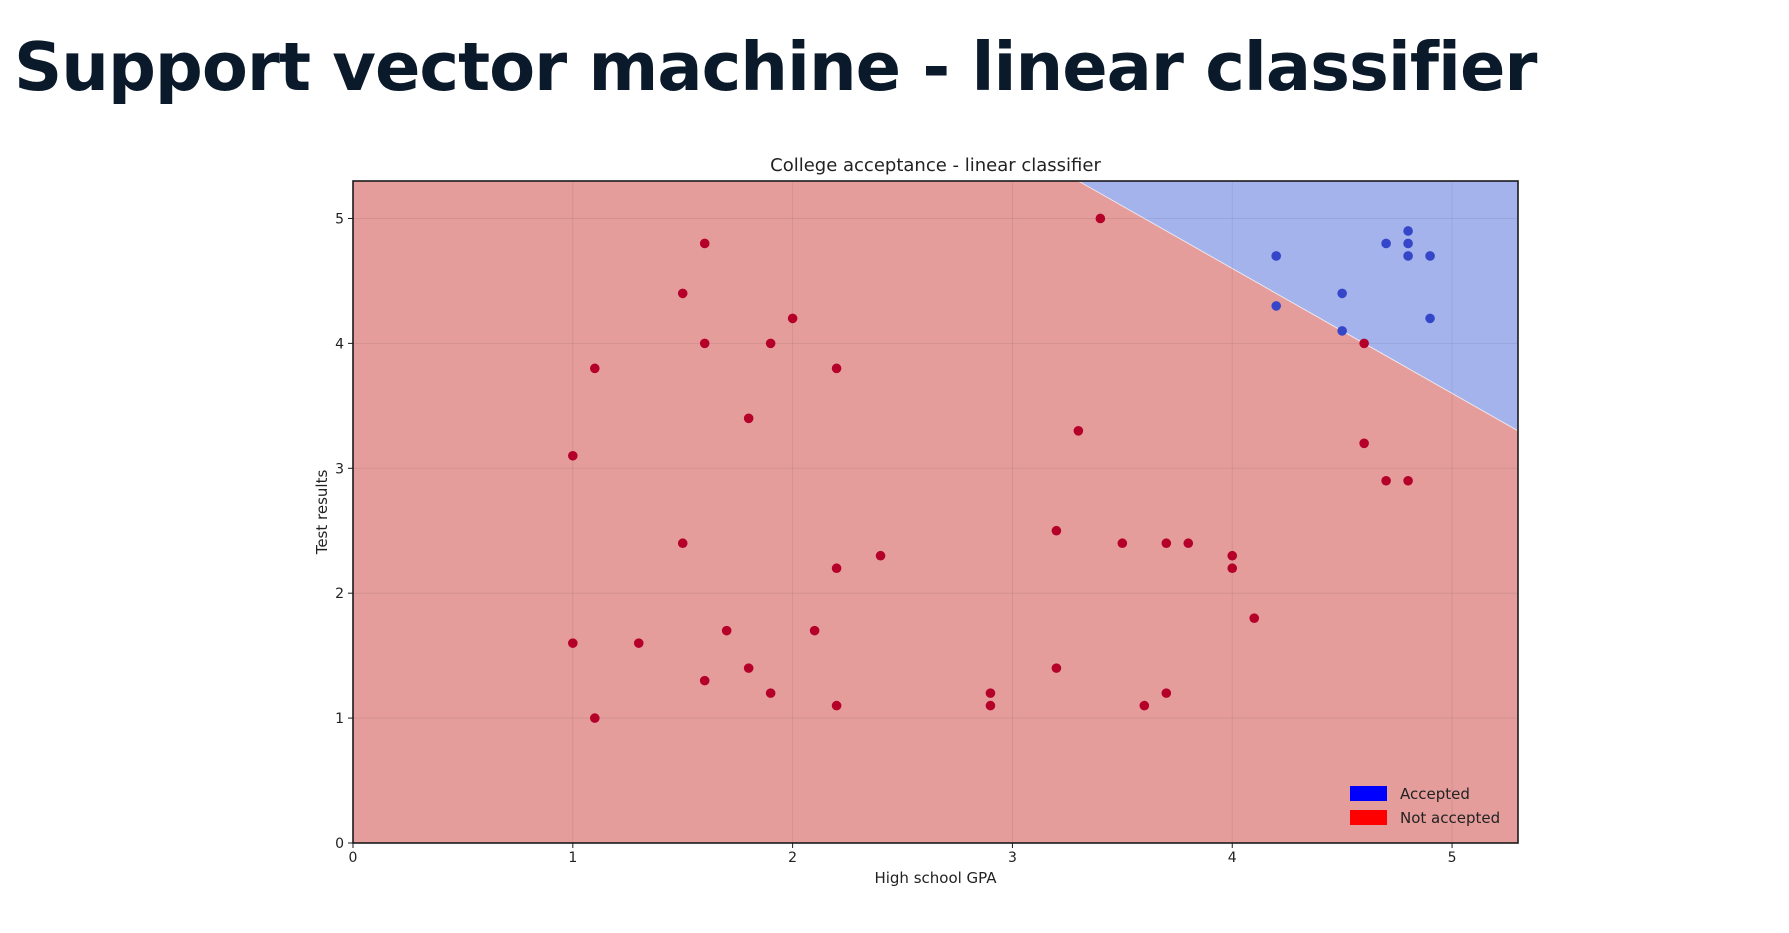 The width and height of the screenshot is (1789, 933). Describe the element at coordinates (1435, 794) in the screenshot. I see `legend-label-accepted: Accepted` at that location.